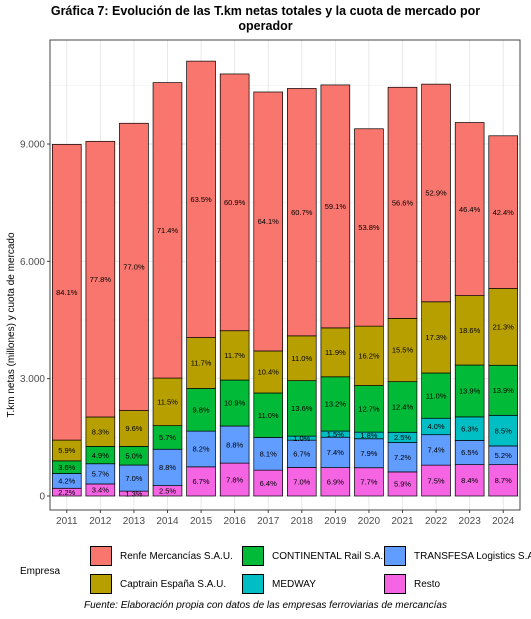 This screenshot has width=531, height=619. I want to click on y-tick-label: 6.000, so click(32, 262).